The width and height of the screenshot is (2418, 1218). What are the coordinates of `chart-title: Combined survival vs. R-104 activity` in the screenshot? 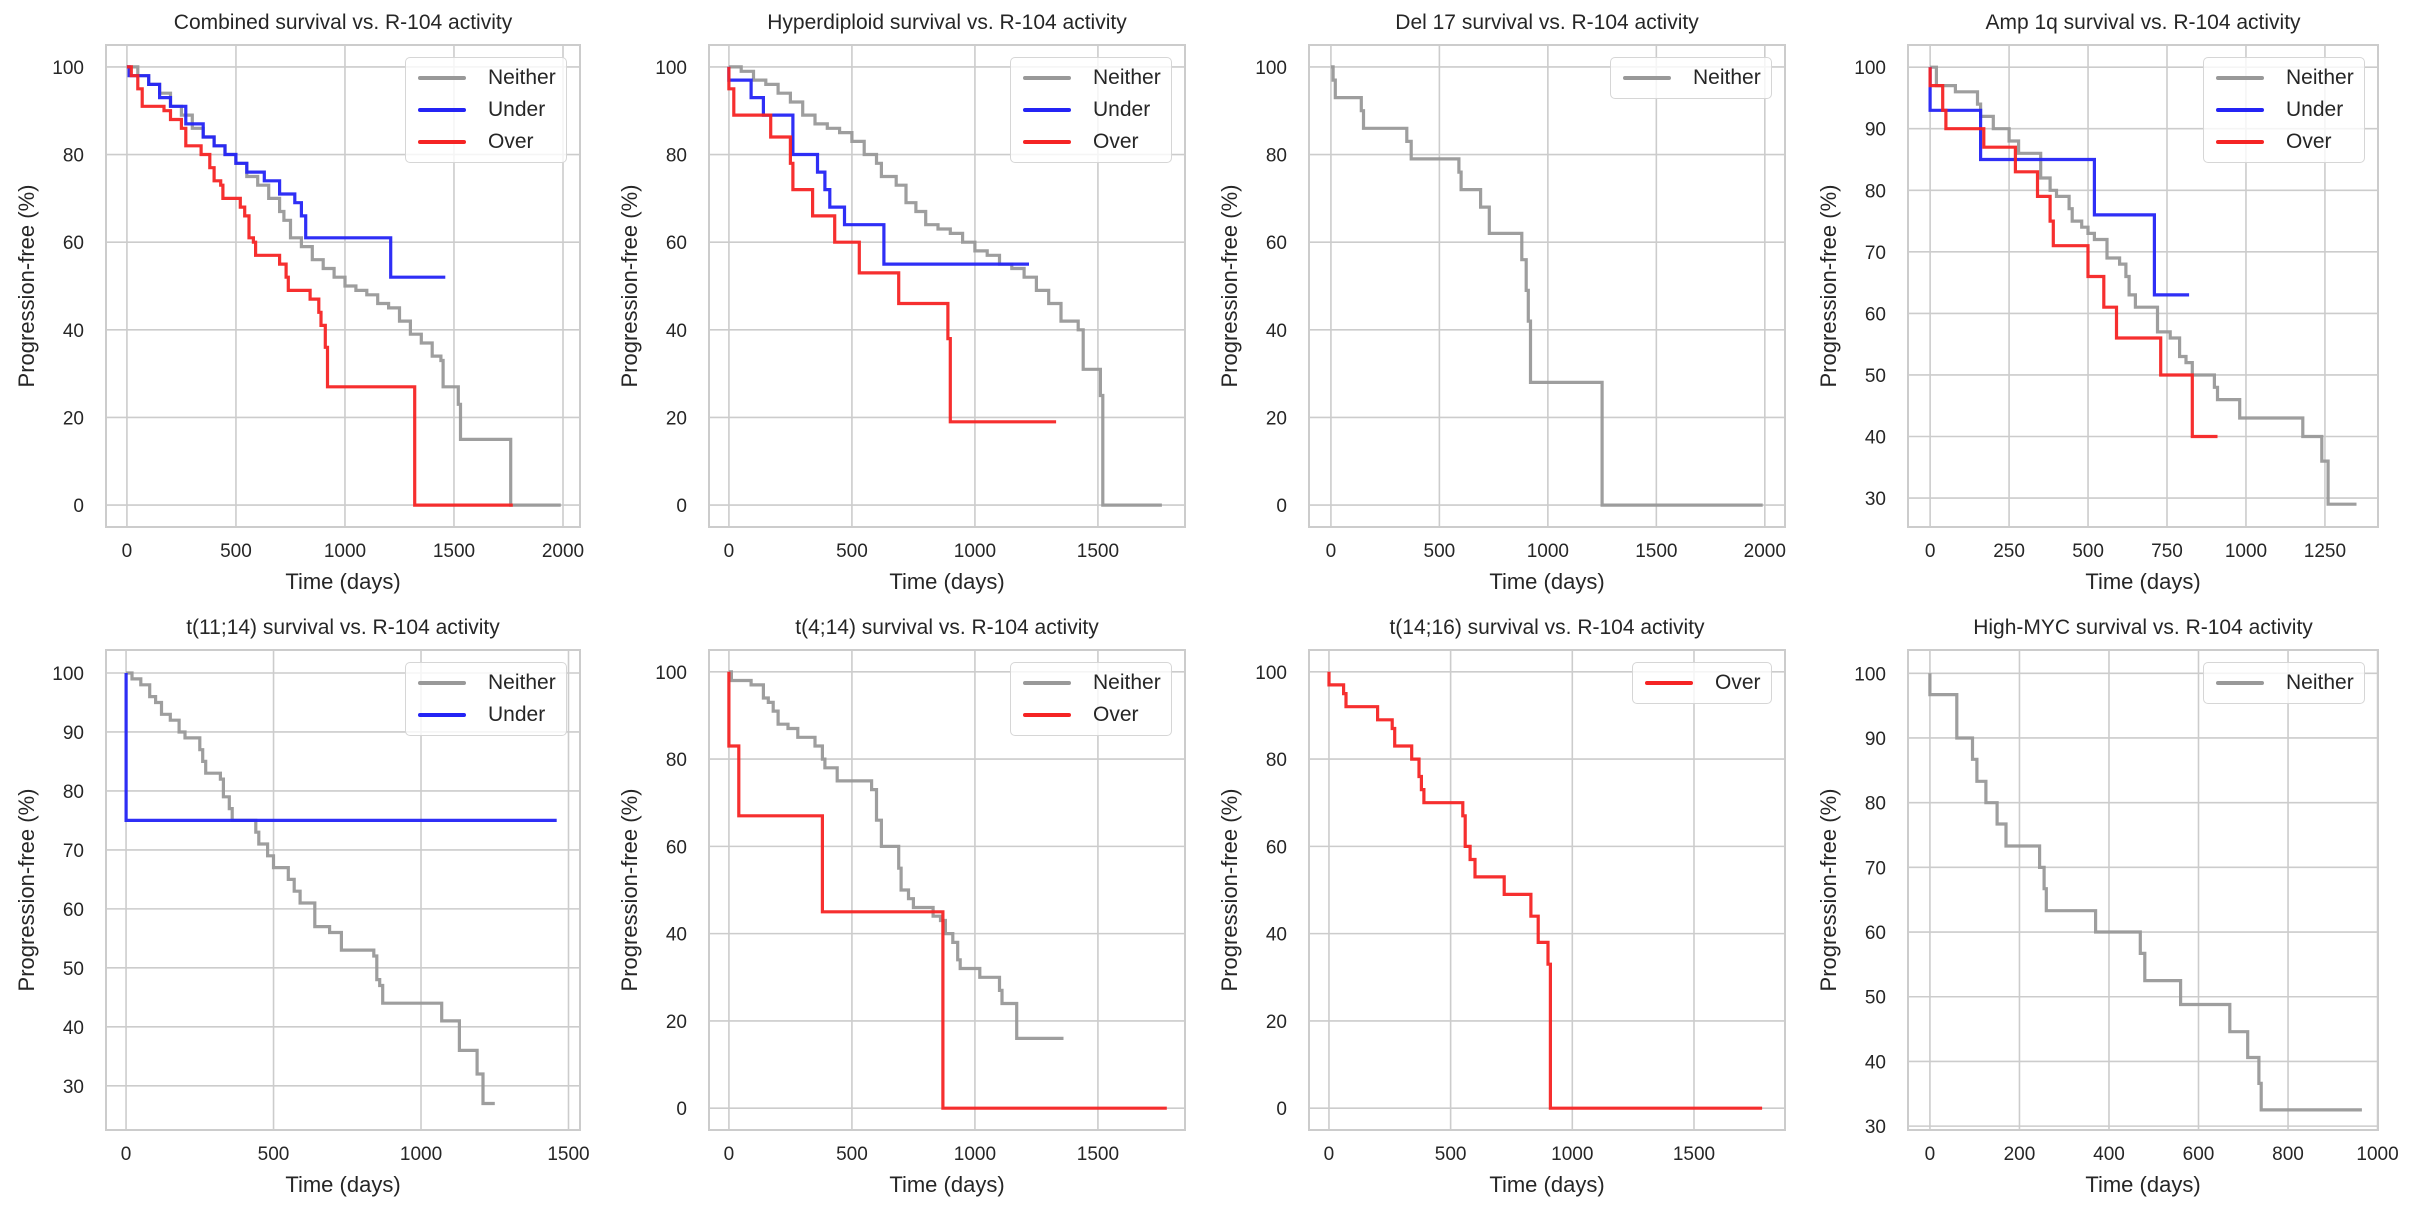 It's located at (343, 22).